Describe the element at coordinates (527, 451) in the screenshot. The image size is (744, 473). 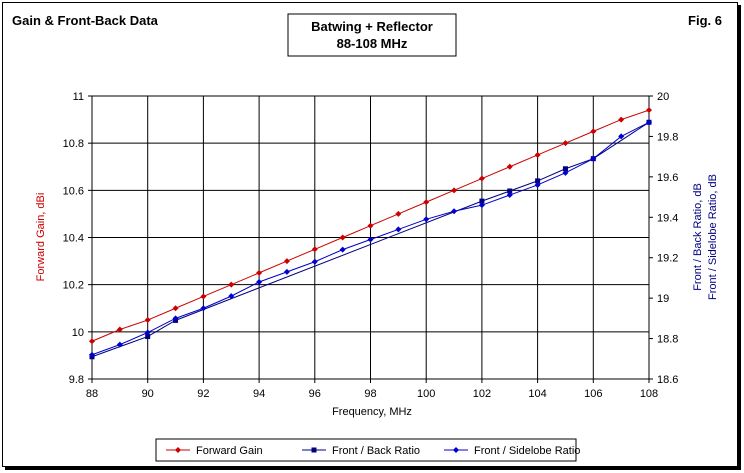
I see `legend-label-front-sidelobe-ratio: Front / Sidelobe Ratio` at that location.